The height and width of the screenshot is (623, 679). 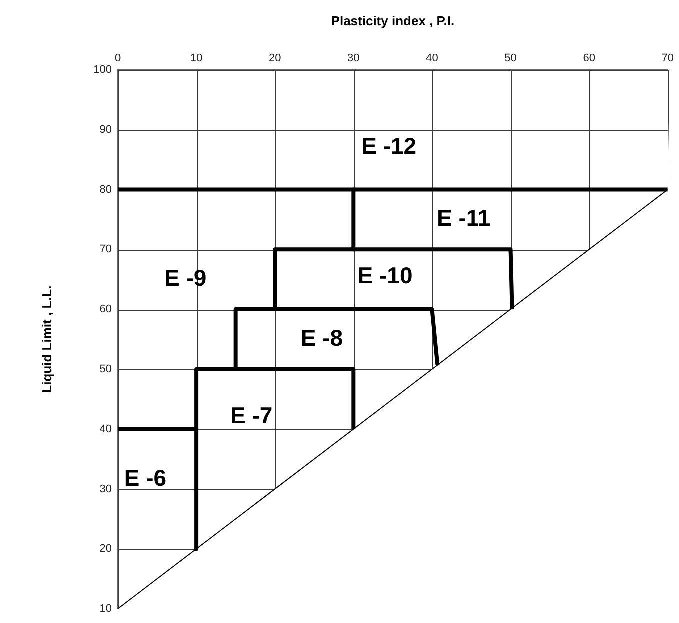 What do you see at coordinates (46, 340) in the screenshot?
I see `y-axis-title: Liquid Limit , L.L.` at bounding box center [46, 340].